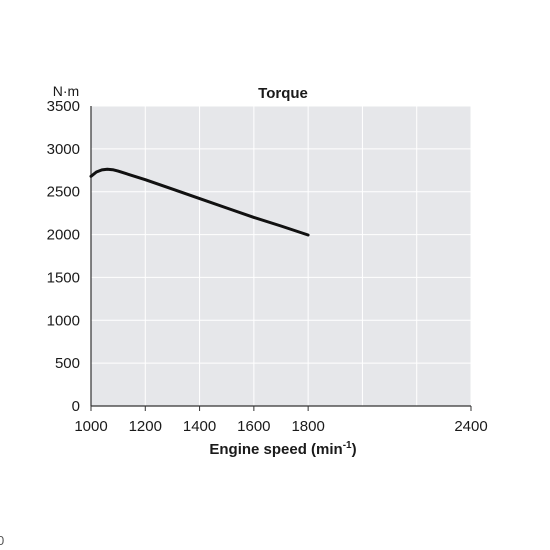  I want to click on x-tick-label-2400: 2400, so click(470, 426).